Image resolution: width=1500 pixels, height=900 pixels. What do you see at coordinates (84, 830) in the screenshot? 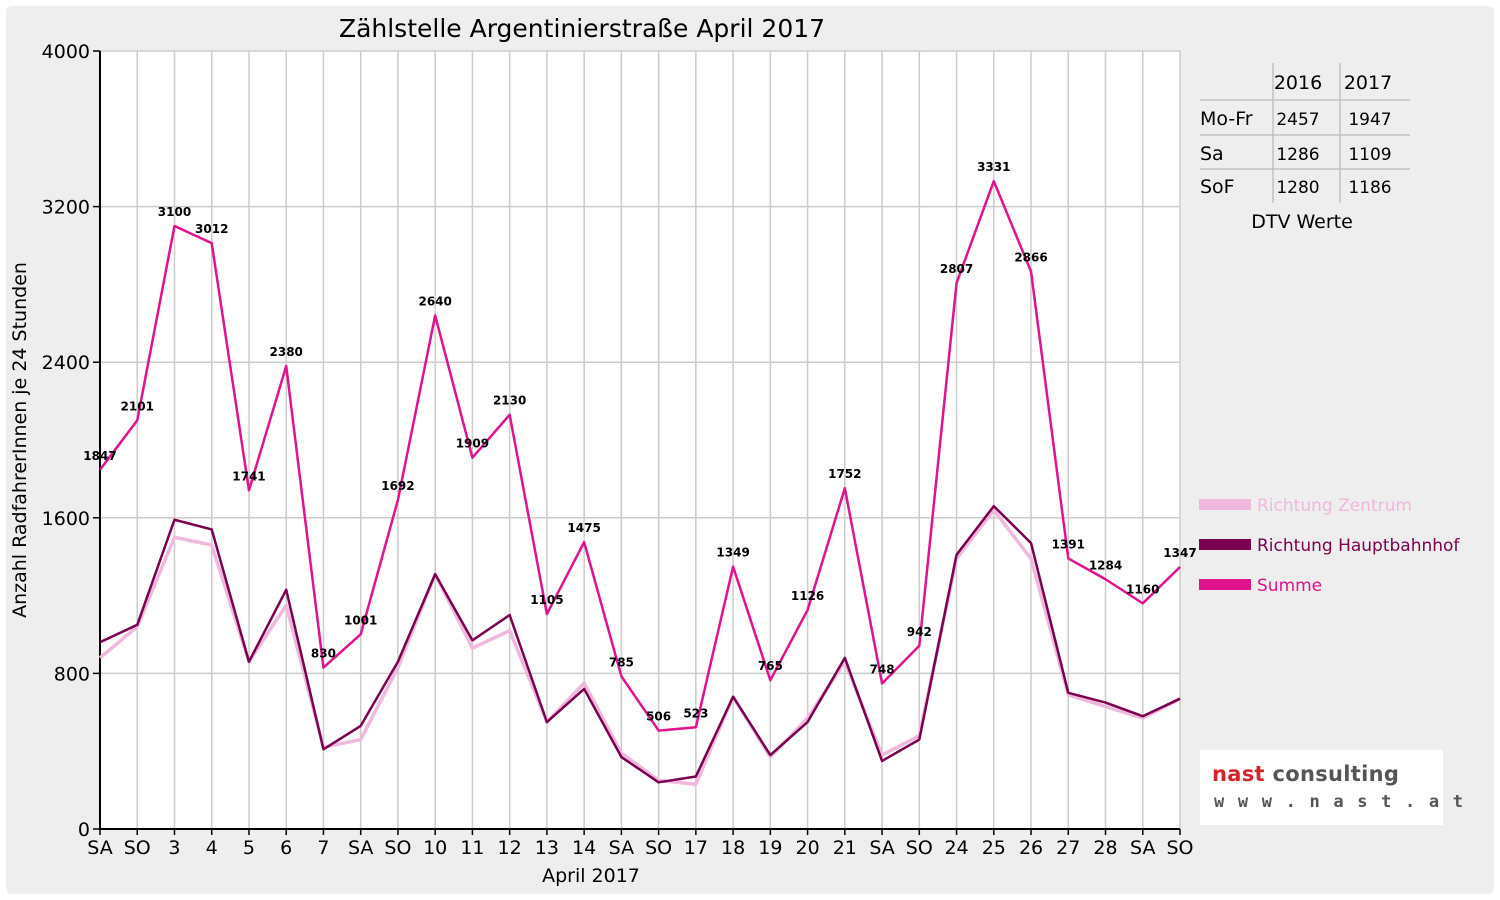
I see `y-tick-label: 0` at bounding box center [84, 830].